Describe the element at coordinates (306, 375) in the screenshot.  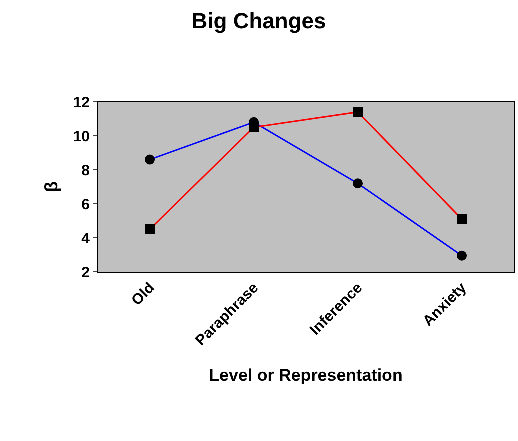
I see `x-axis-title: Level or Representation` at that location.